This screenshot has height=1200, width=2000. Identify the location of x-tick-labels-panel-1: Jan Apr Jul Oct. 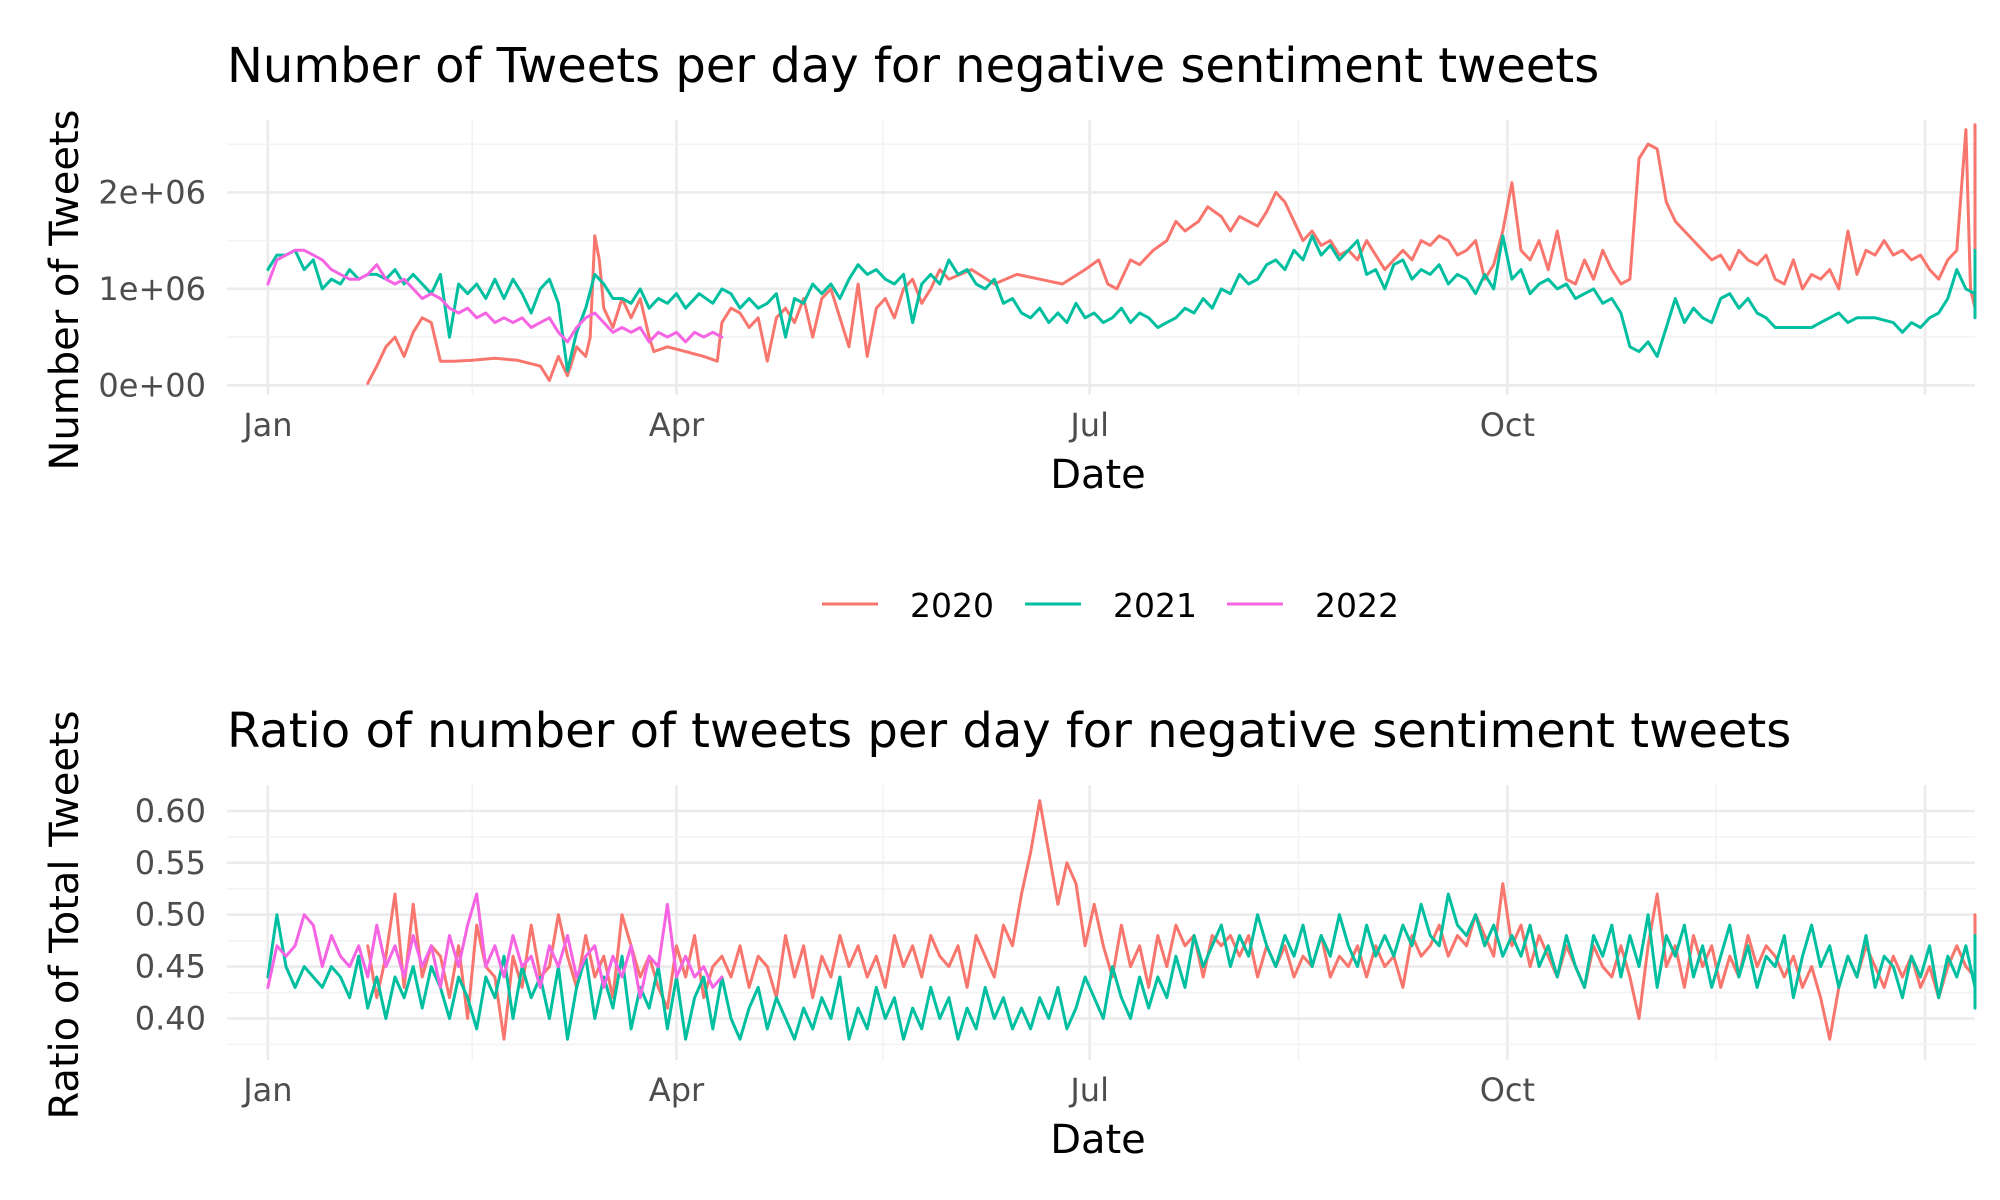
(888, 425).